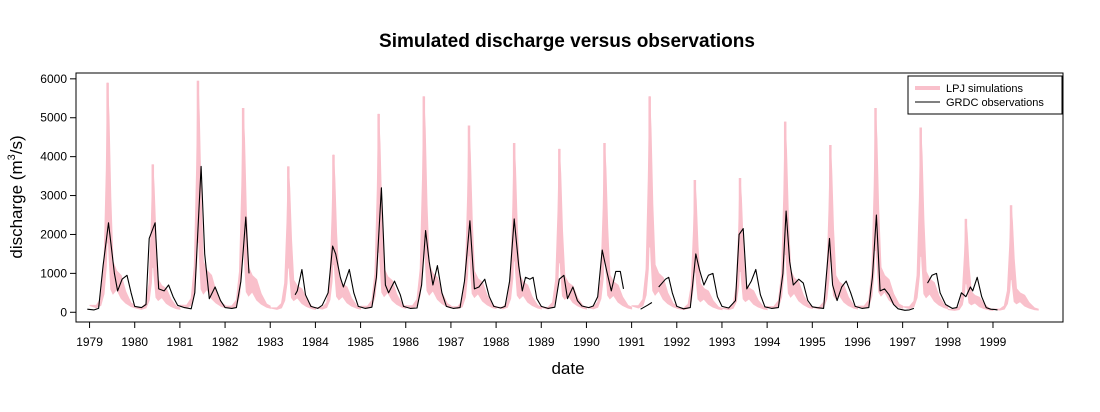 This screenshot has height=412, width=1100. What do you see at coordinates (383, 211) in the screenshot?
I see `sim-band-1985` at bounding box center [383, 211].